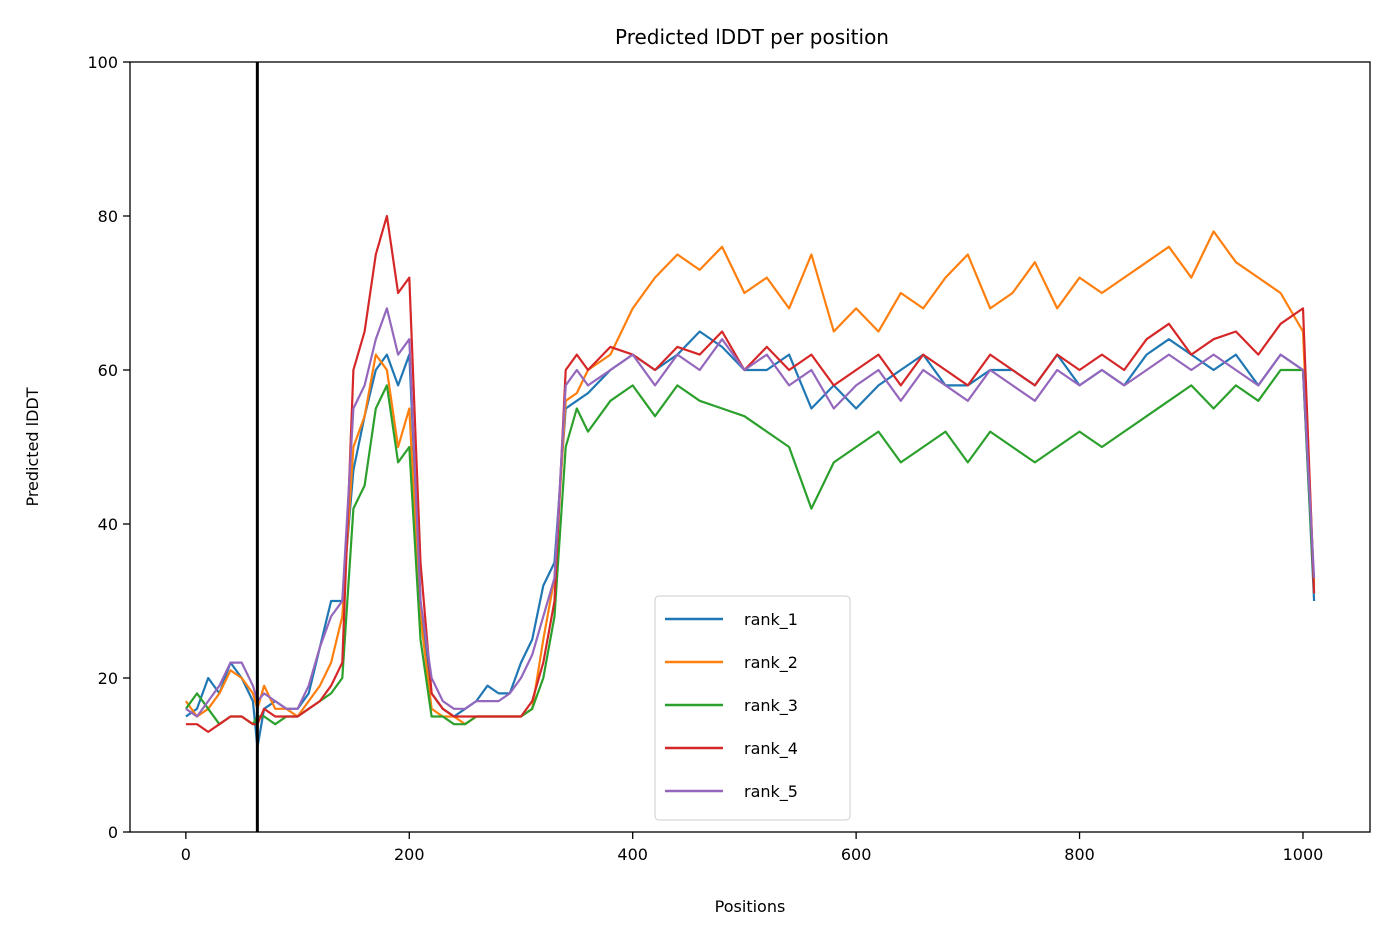 The height and width of the screenshot is (939, 1391). What do you see at coordinates (108, 370) in the screenshot?
I see `y-tick-label: 60` at bounding box center [108, 370].